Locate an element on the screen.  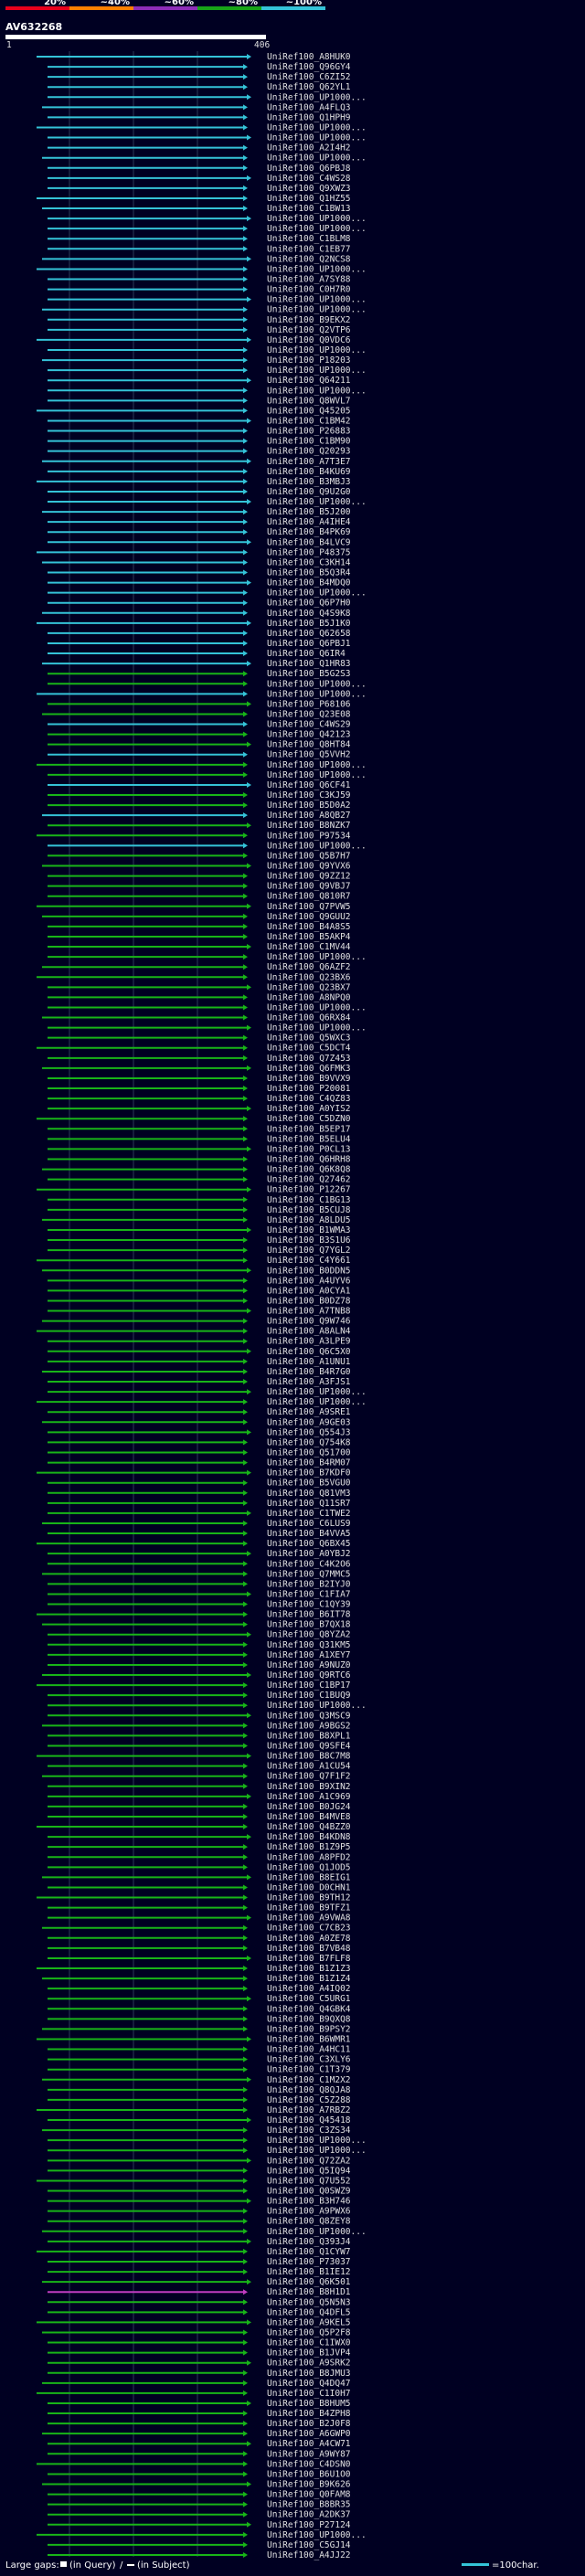
hit-label: UniRef100_B5D0A2 is located at coordinates (309, 805).